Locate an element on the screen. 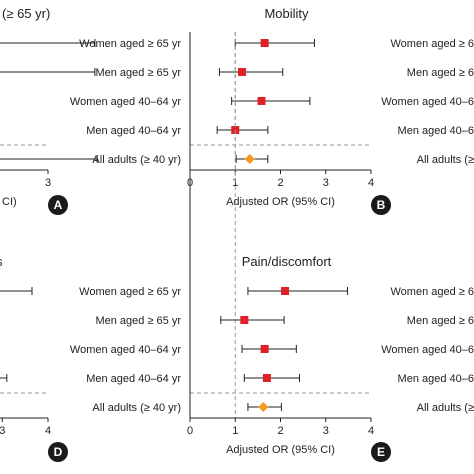 The image size is (474, 474). panel-E-badge is located at coordinates (381, 452).